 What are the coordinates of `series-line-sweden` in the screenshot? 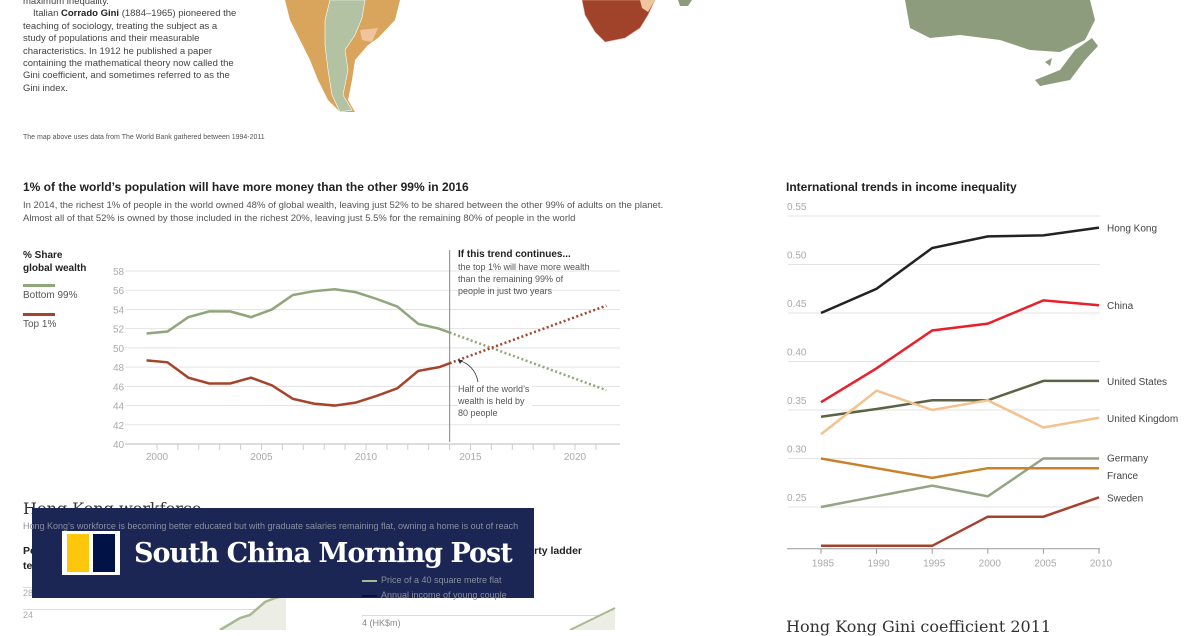 It's located at (960, 522).